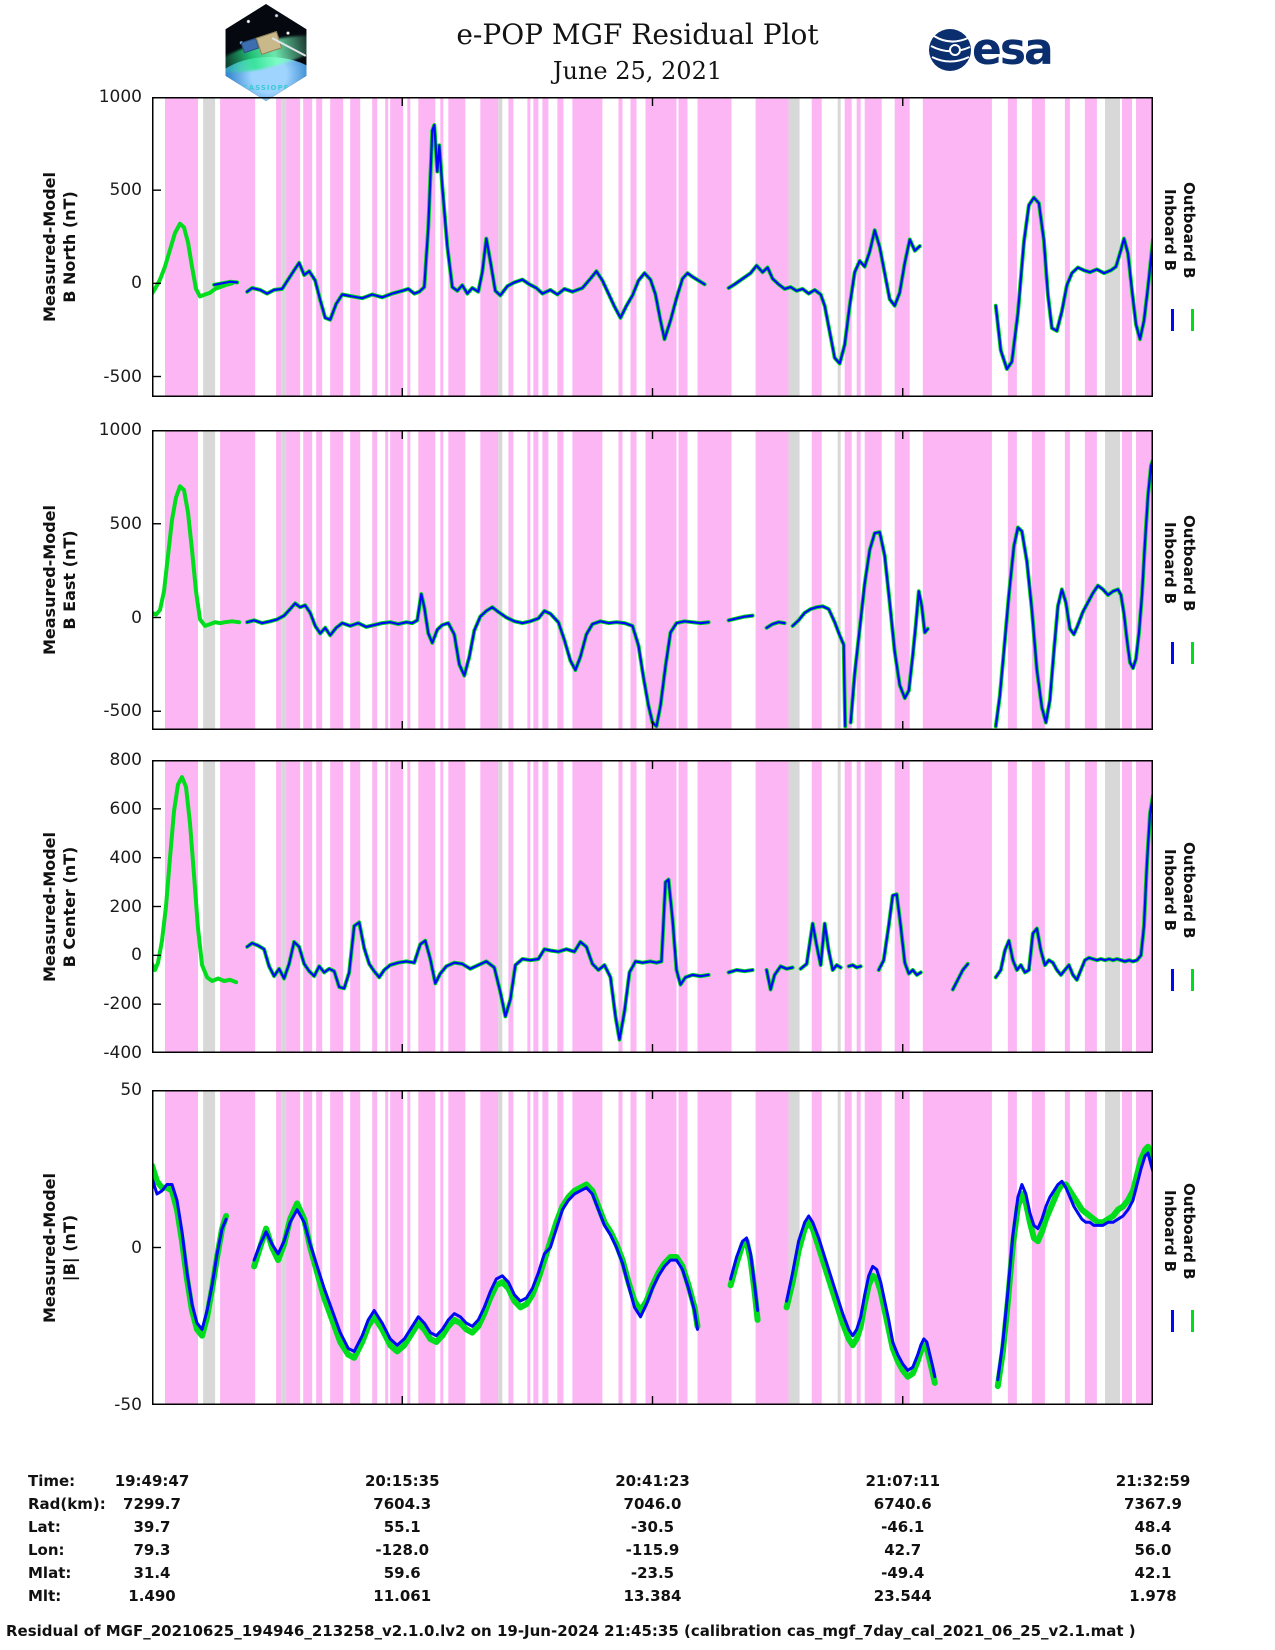 This screenshot has width=1275, height=1650. Describe the element at coordinates (50, 1573) in the screenshot. I see `table-row-label: Mlat:` at that location.